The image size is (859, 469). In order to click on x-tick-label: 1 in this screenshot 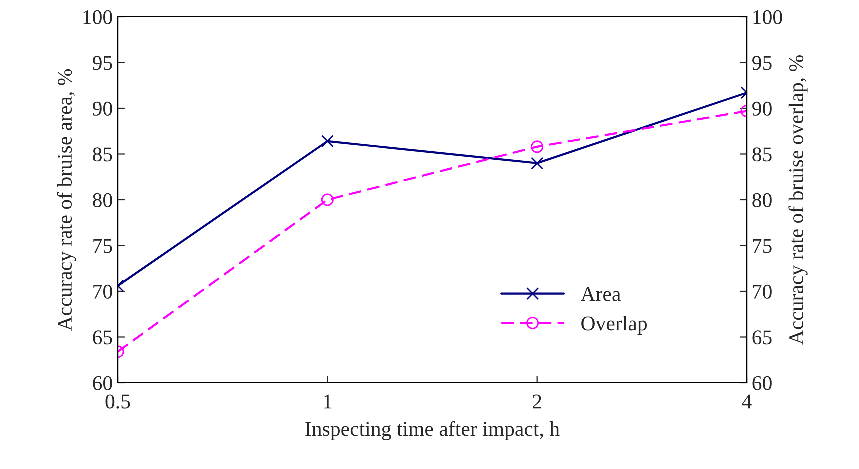, I will do `click(328, 401)`.